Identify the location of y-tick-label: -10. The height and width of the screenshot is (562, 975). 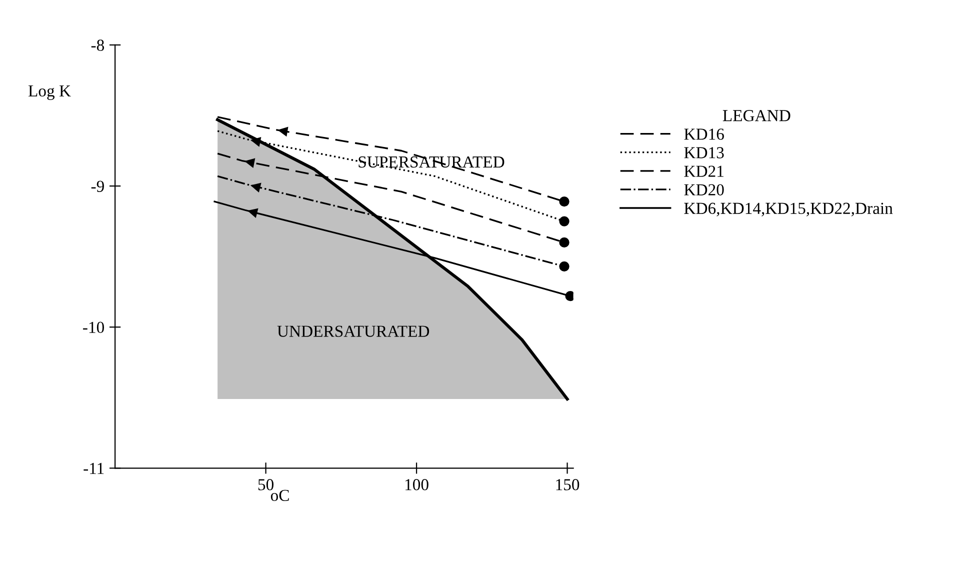
(93, 328).